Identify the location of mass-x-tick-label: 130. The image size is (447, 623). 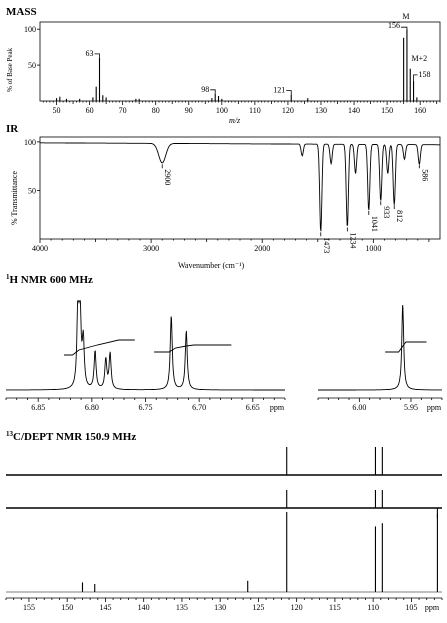
(321, 110).